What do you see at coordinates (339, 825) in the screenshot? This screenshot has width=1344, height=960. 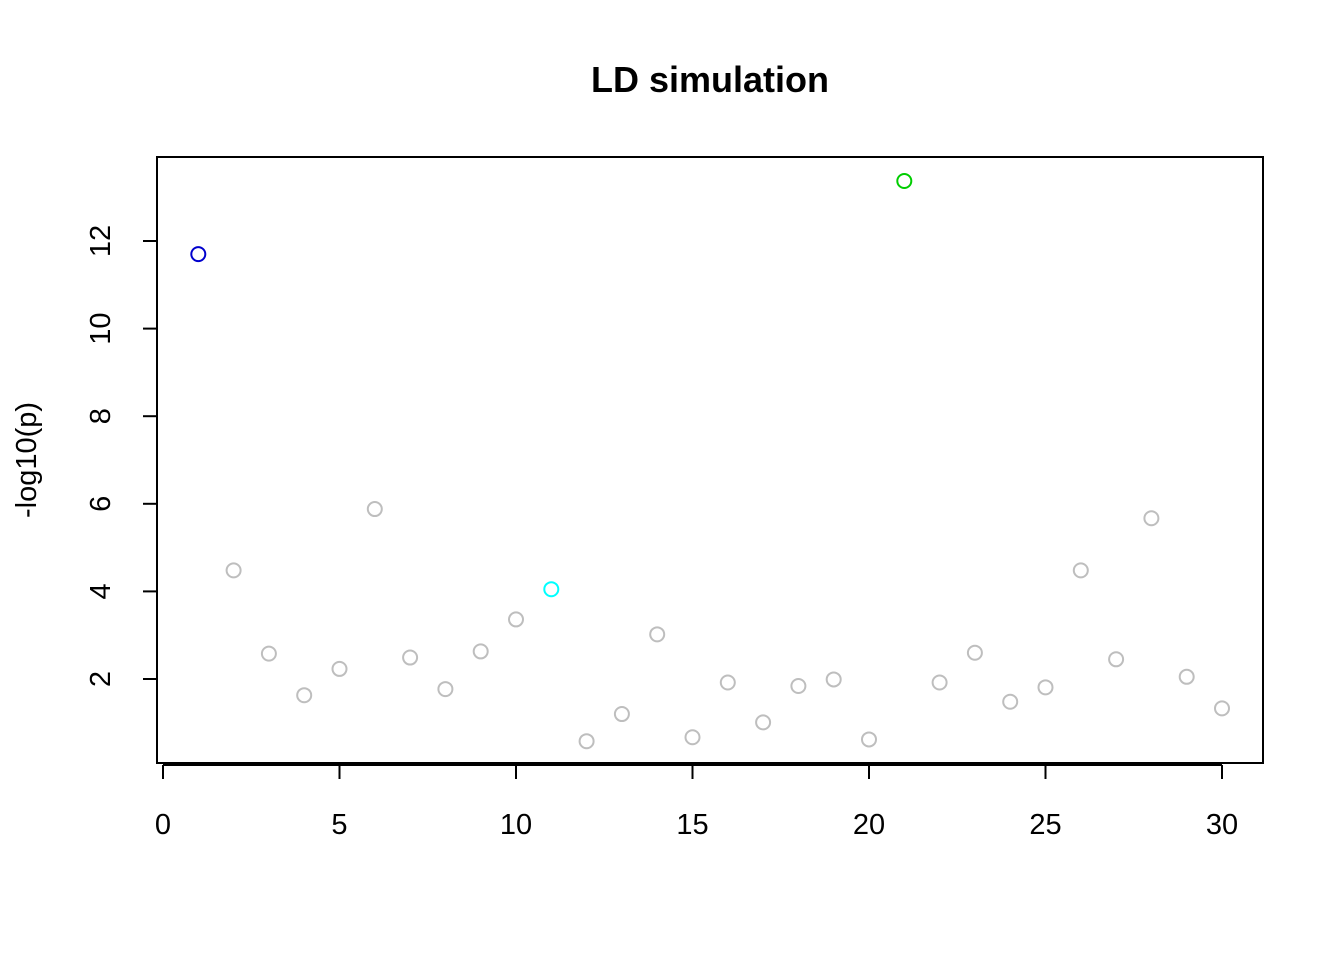 I see `x-tick-label: 5` at bounding box center [339, 825].